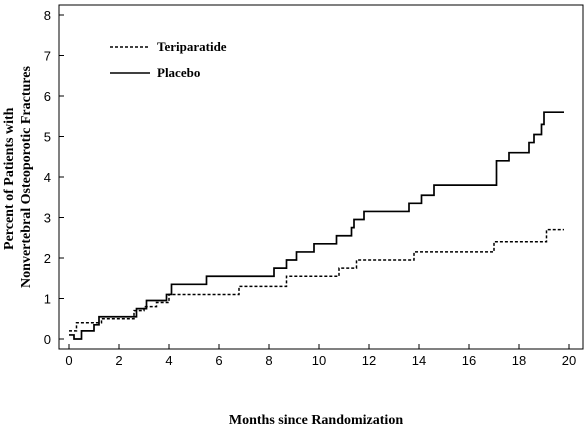 The image size is (588, 429). I want to click on x-tick-label: 2, so click(118, 360).